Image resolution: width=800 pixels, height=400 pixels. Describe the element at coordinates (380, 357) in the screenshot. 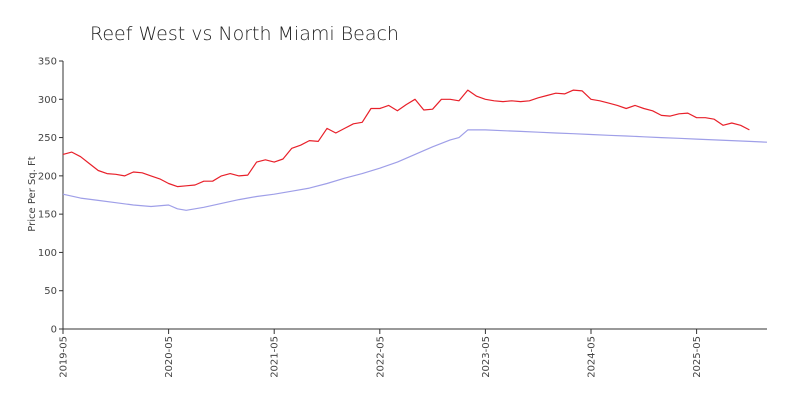

I see `x-tick-label: 2022-05` at that location.